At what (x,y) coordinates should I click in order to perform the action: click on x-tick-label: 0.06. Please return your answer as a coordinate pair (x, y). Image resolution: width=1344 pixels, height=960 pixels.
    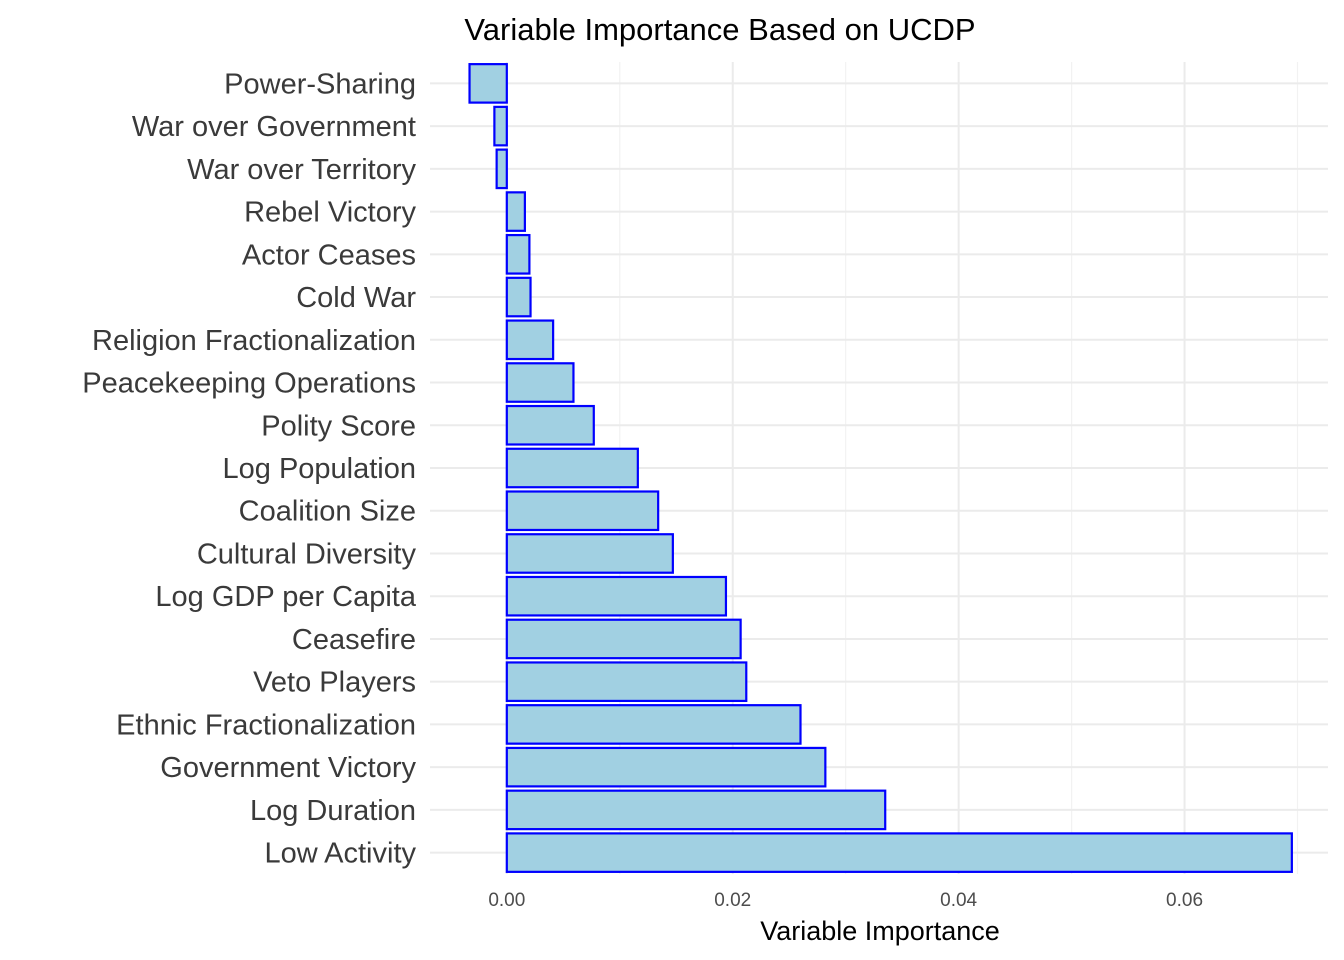
    Looking at the image, I should click on (1184, 900).